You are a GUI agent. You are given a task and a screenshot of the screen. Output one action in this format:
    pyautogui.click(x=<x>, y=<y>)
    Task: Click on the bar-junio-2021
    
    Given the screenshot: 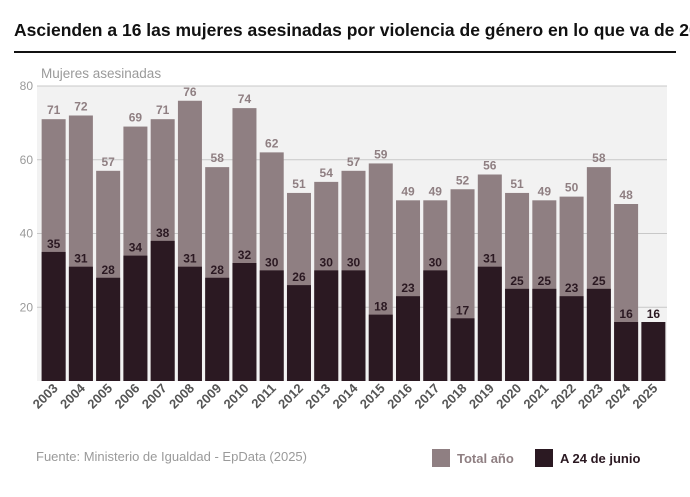 What is the action you would take?
    pyautogui.click(x=544, y=334)
    